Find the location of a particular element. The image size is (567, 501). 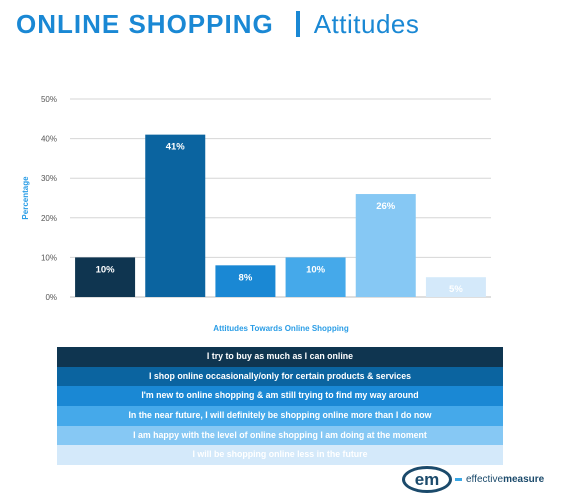

y-tick-label: 30% is located at coordinates (49, 178).